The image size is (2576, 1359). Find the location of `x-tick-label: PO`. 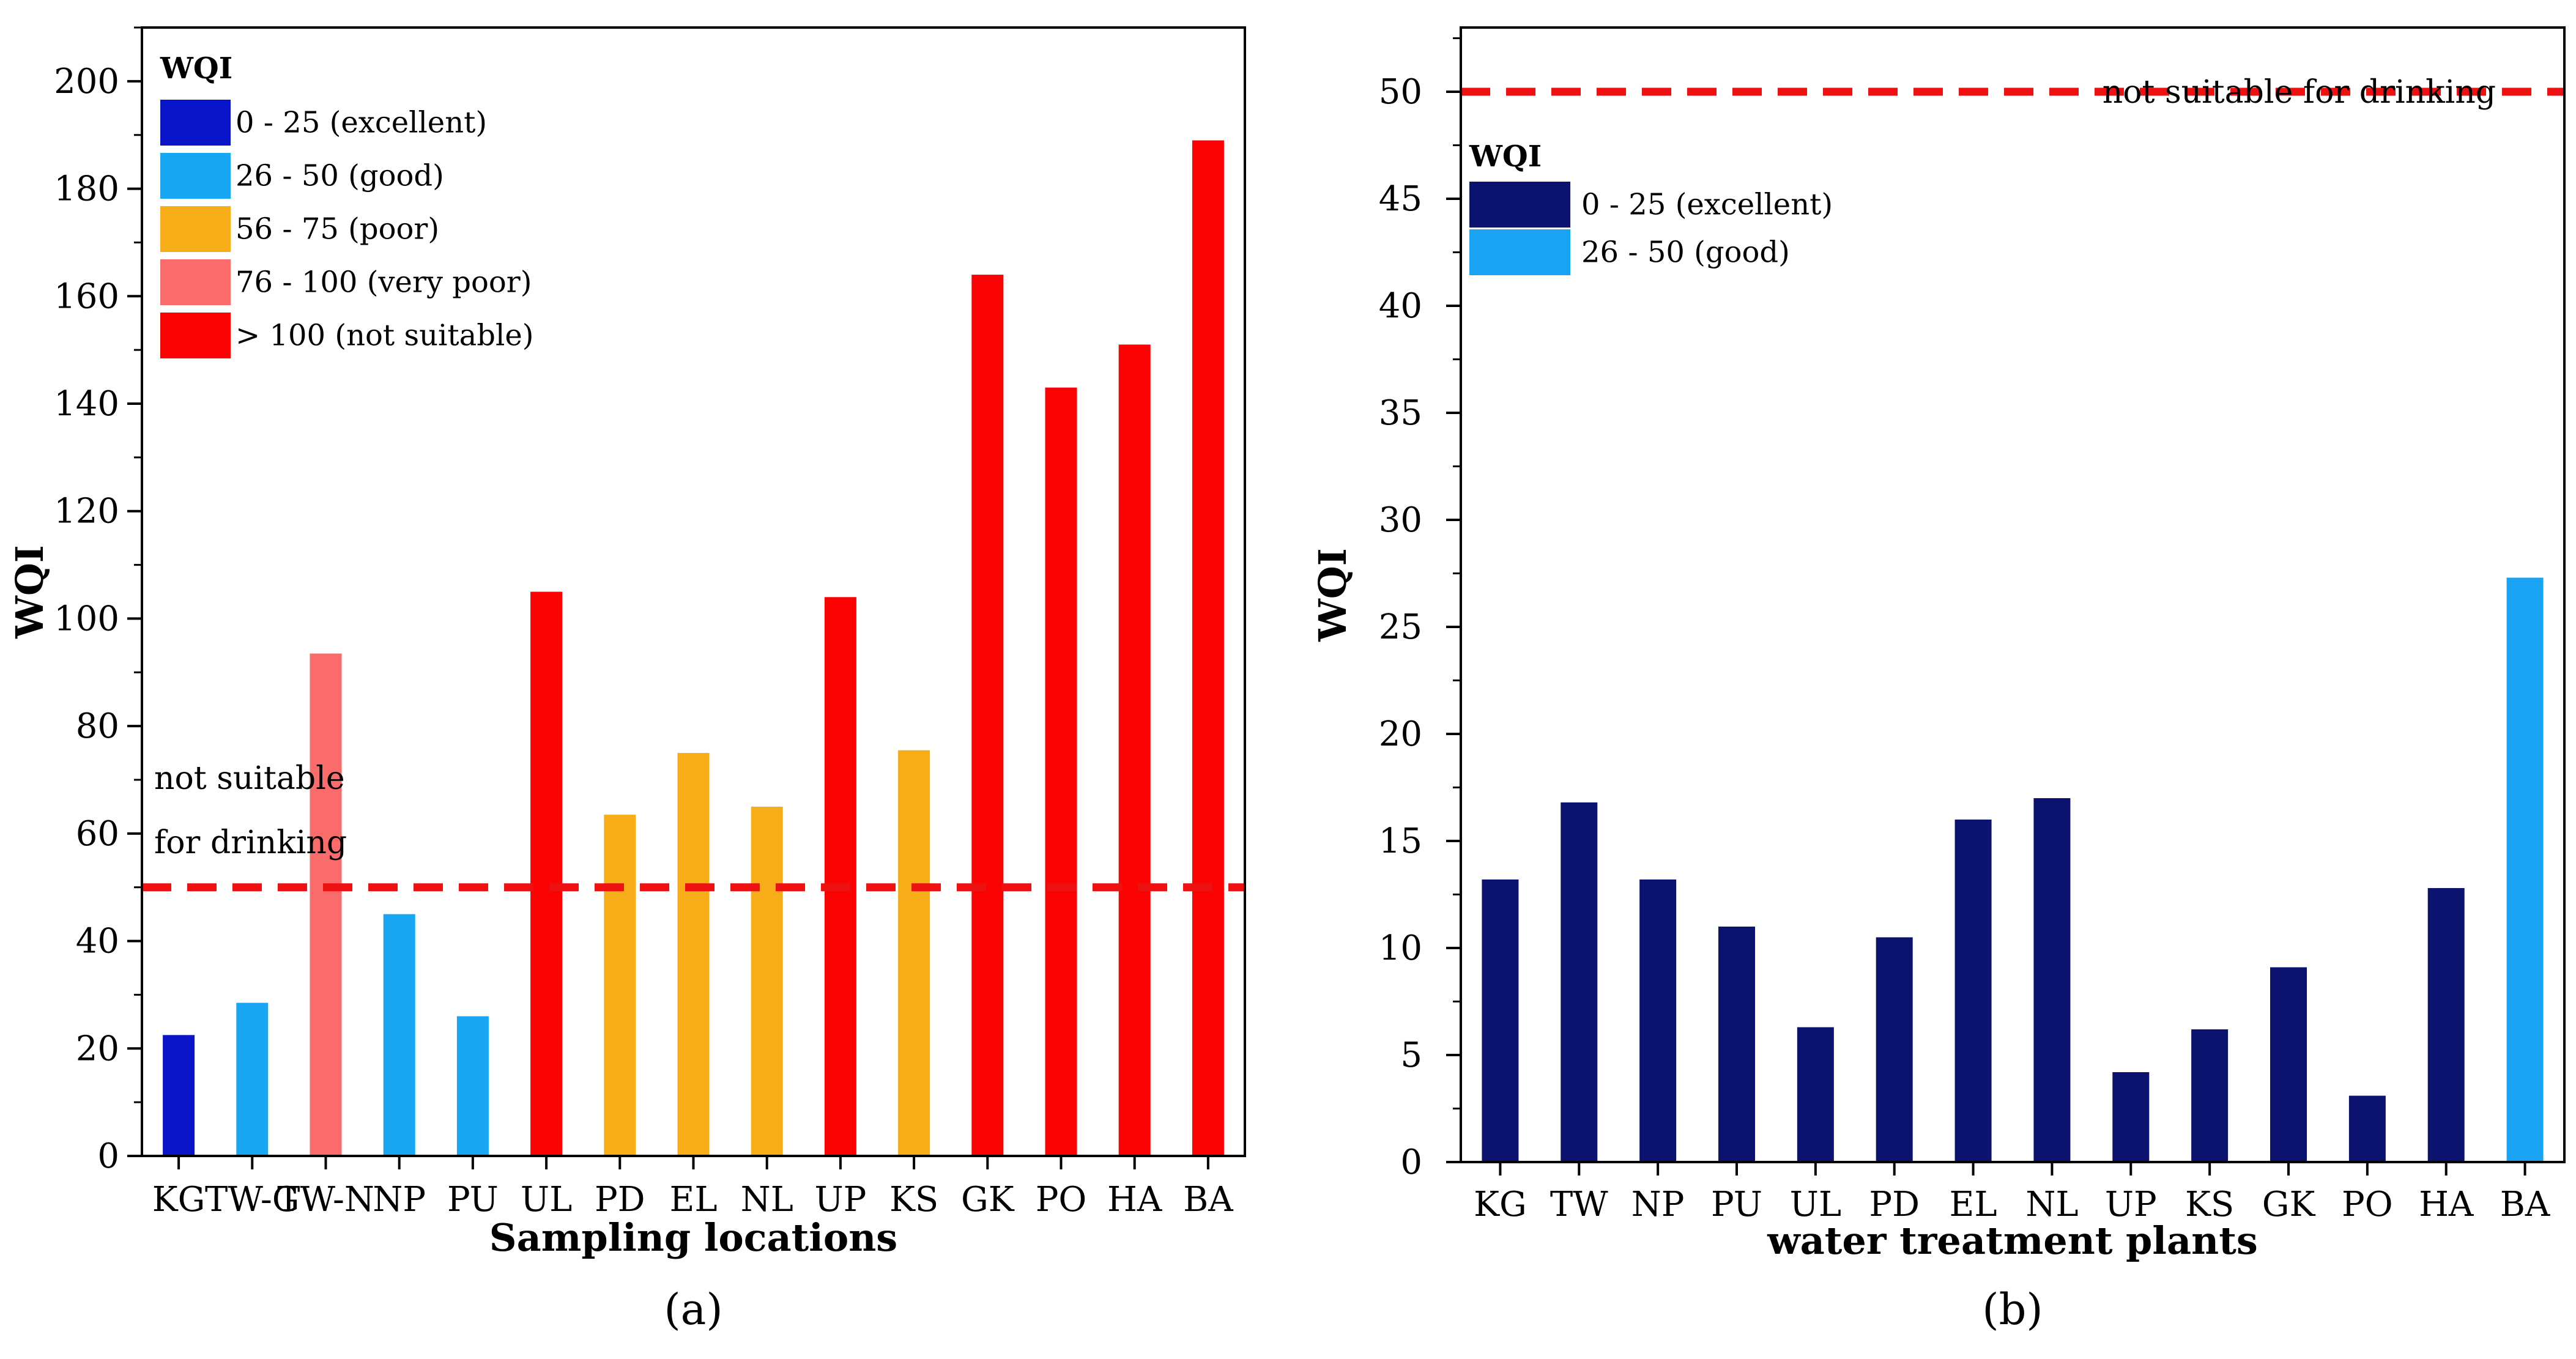

x-tick-label: PO is located at coordinates (1061, 1200).